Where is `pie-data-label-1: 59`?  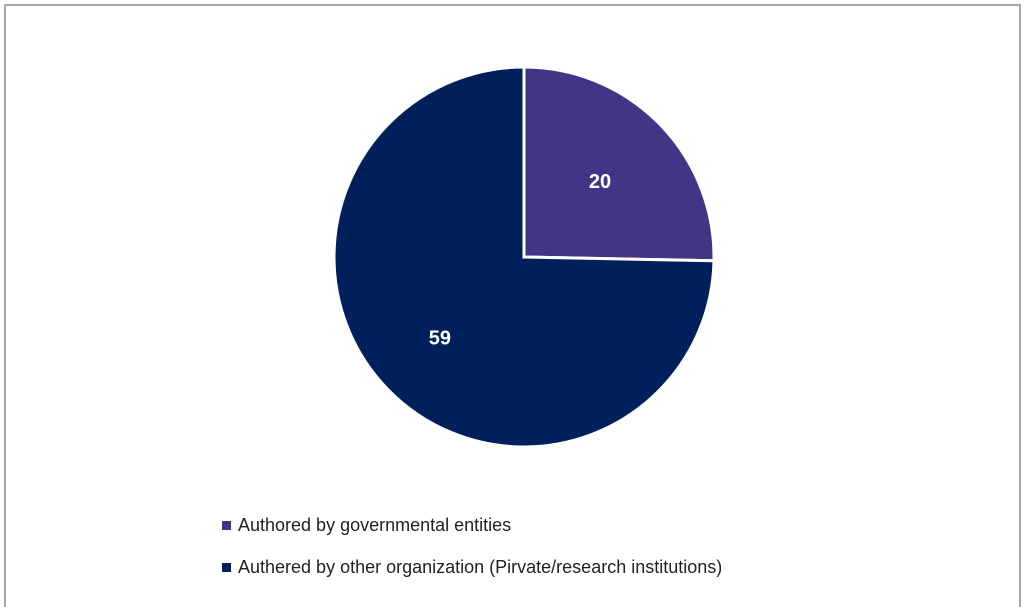
pie-data-label-1: 59 is located at coordinates (440, 339).